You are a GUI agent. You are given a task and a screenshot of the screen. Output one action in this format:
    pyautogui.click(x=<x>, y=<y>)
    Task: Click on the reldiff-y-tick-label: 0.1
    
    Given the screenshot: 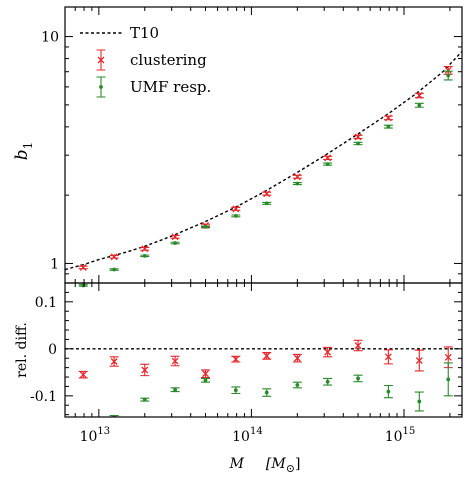 What is the action you would take?
    pyautogui.click(x=46, y=303)
    